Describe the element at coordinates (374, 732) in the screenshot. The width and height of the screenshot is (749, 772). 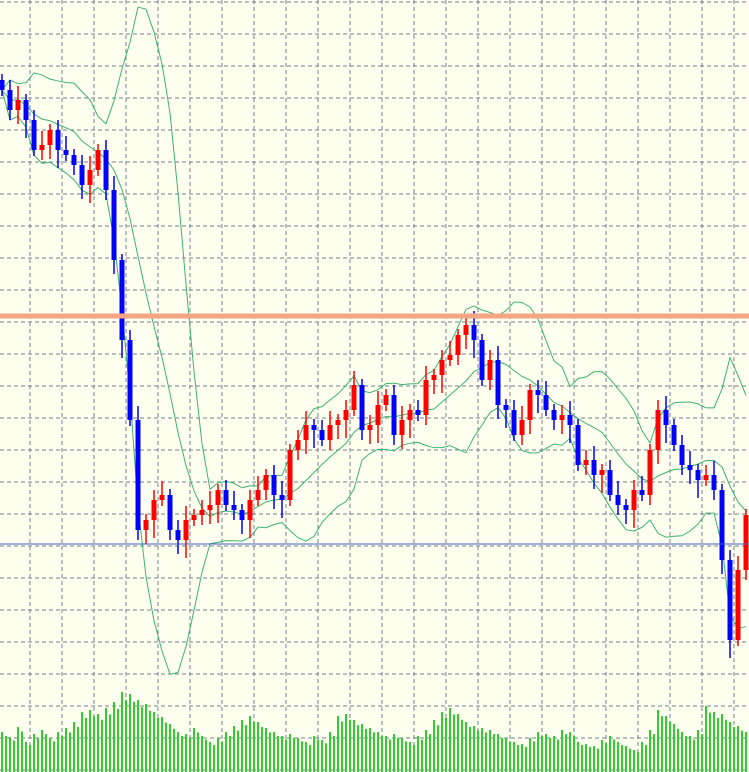
I see `volume-bars` at that location.